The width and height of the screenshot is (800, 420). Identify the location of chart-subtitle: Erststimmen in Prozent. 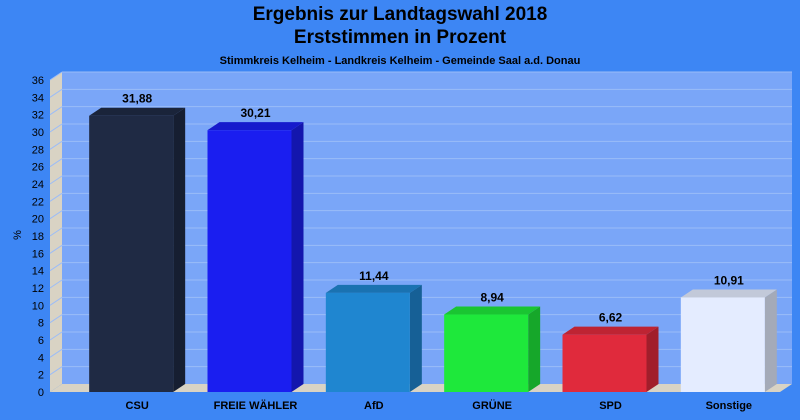
(400, 37).